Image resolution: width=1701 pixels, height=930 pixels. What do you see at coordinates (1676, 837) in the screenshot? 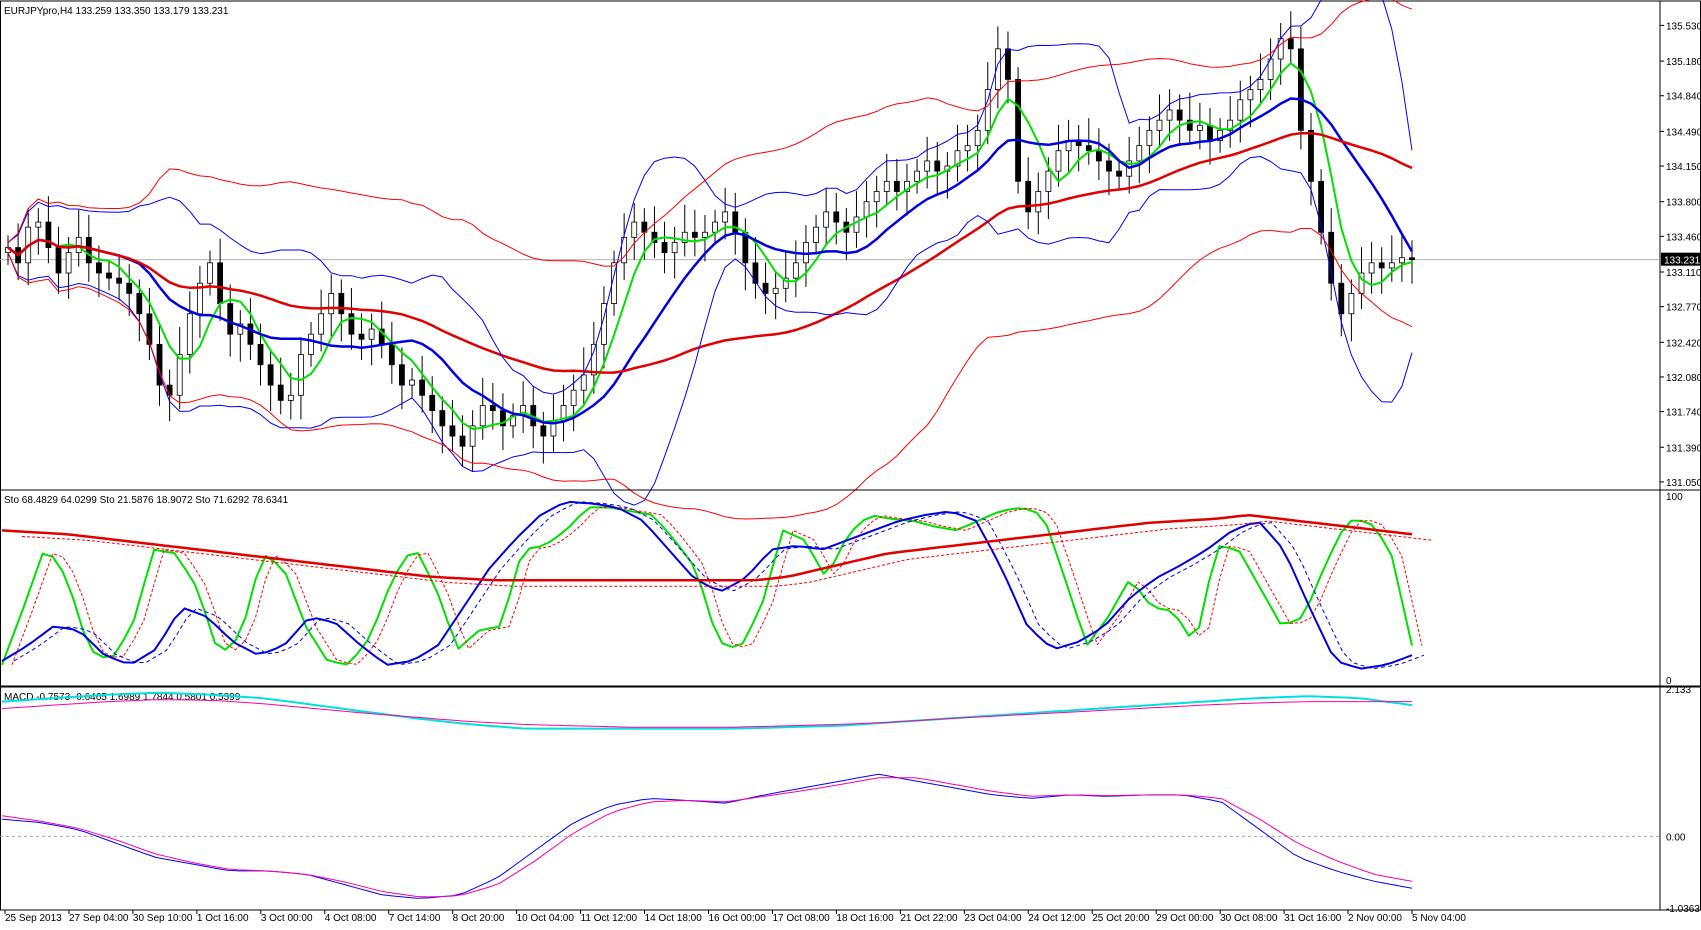
I see `macd-tick-label: 0.00` at bounding box center [1676, 837].